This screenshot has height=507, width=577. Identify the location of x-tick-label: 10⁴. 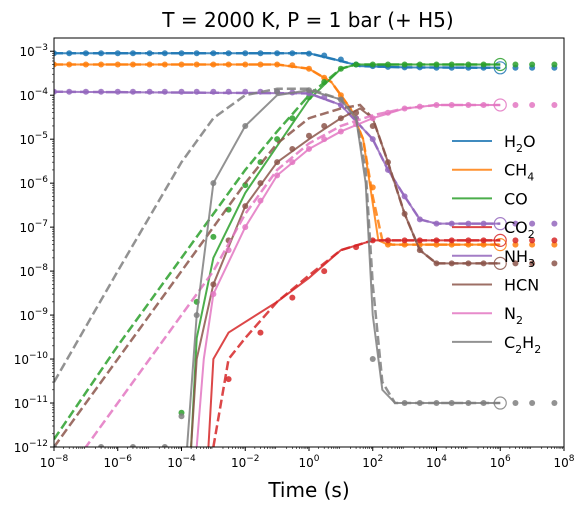
(436, 462).